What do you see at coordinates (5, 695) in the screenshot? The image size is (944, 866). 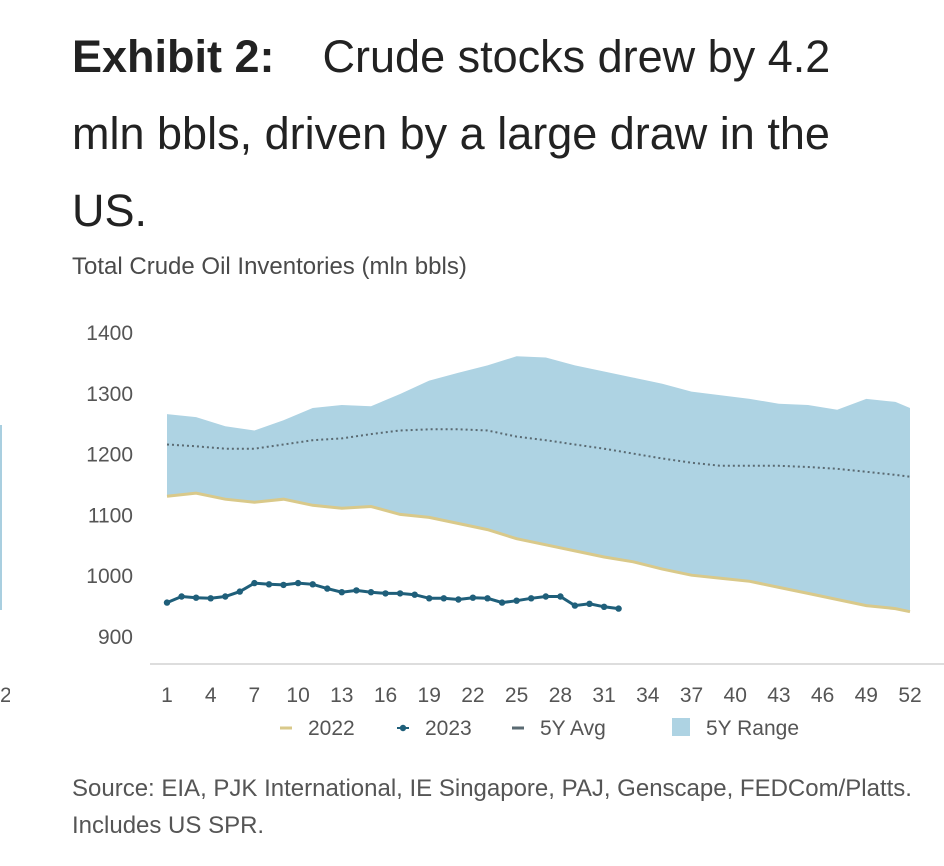 I see `adjacent-chart-tick: 2` at bounding box center [5, 695].